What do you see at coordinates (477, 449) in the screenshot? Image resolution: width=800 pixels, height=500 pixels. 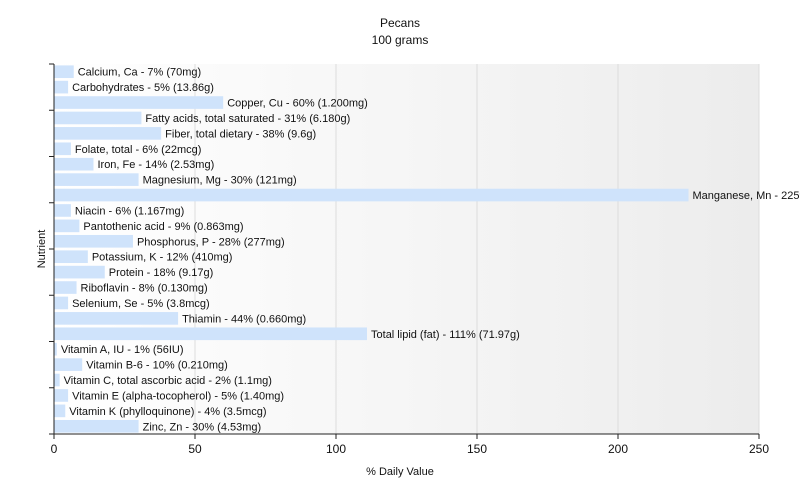 I see `x-tick-label: 150` at bounding box center [477, 449].